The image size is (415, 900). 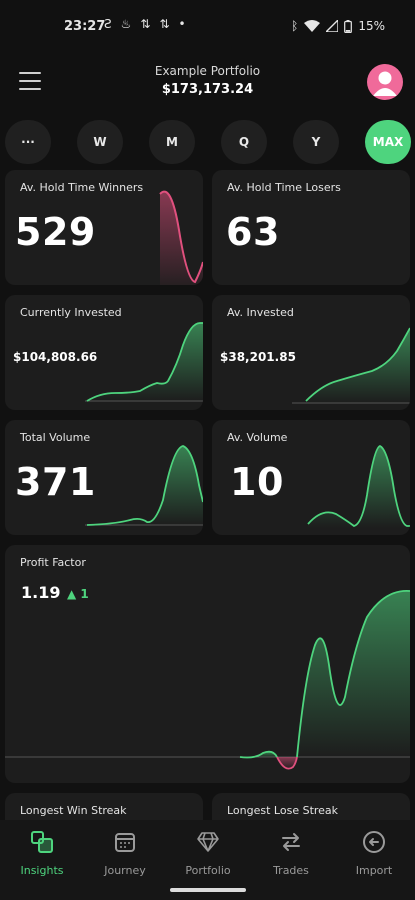 What do you see at coordinates (311, 227) in the screenshot?
I see `hold-time-losers-card: Av. Hold Time Losers 63` at bounding box center [311, 227].